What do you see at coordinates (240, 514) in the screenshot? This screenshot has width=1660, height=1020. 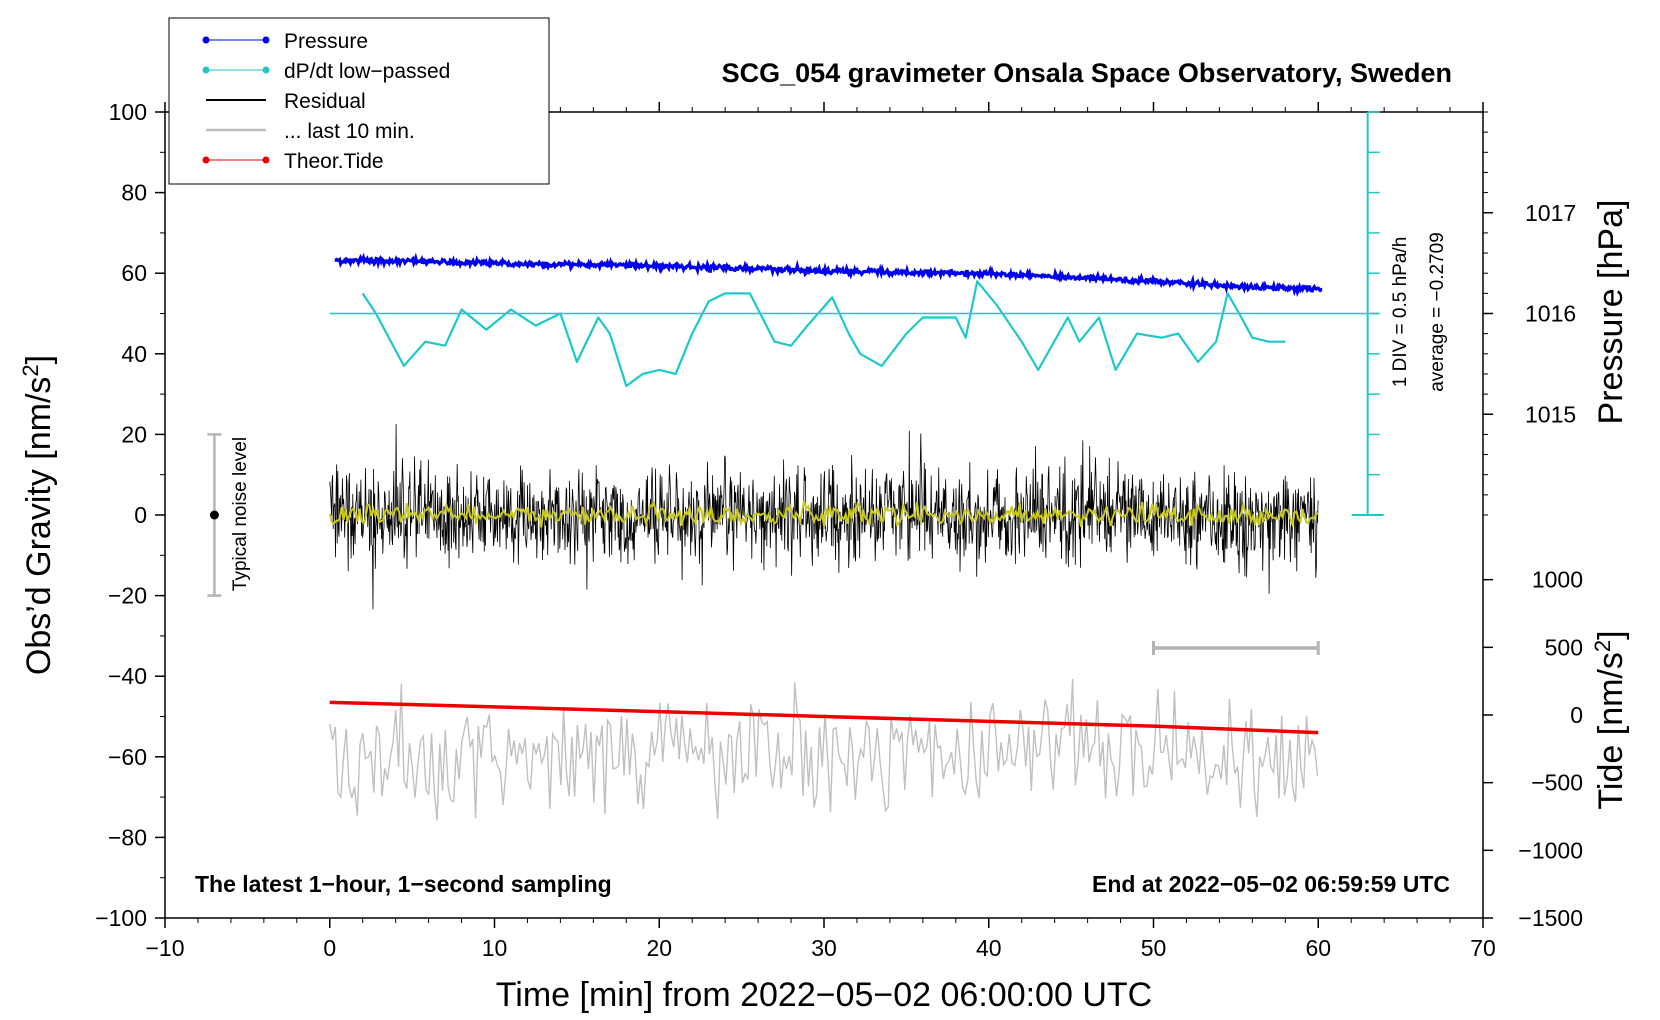 I see `noise-level-label: Typical noise level` at bounding box center [240, 514].